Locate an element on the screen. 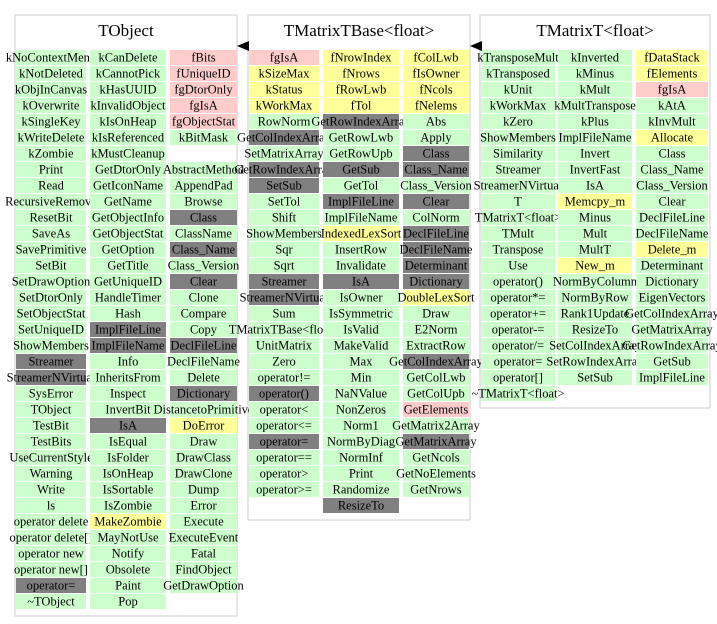  member-name: kIsReferenced is located at coordinates (128, 138).